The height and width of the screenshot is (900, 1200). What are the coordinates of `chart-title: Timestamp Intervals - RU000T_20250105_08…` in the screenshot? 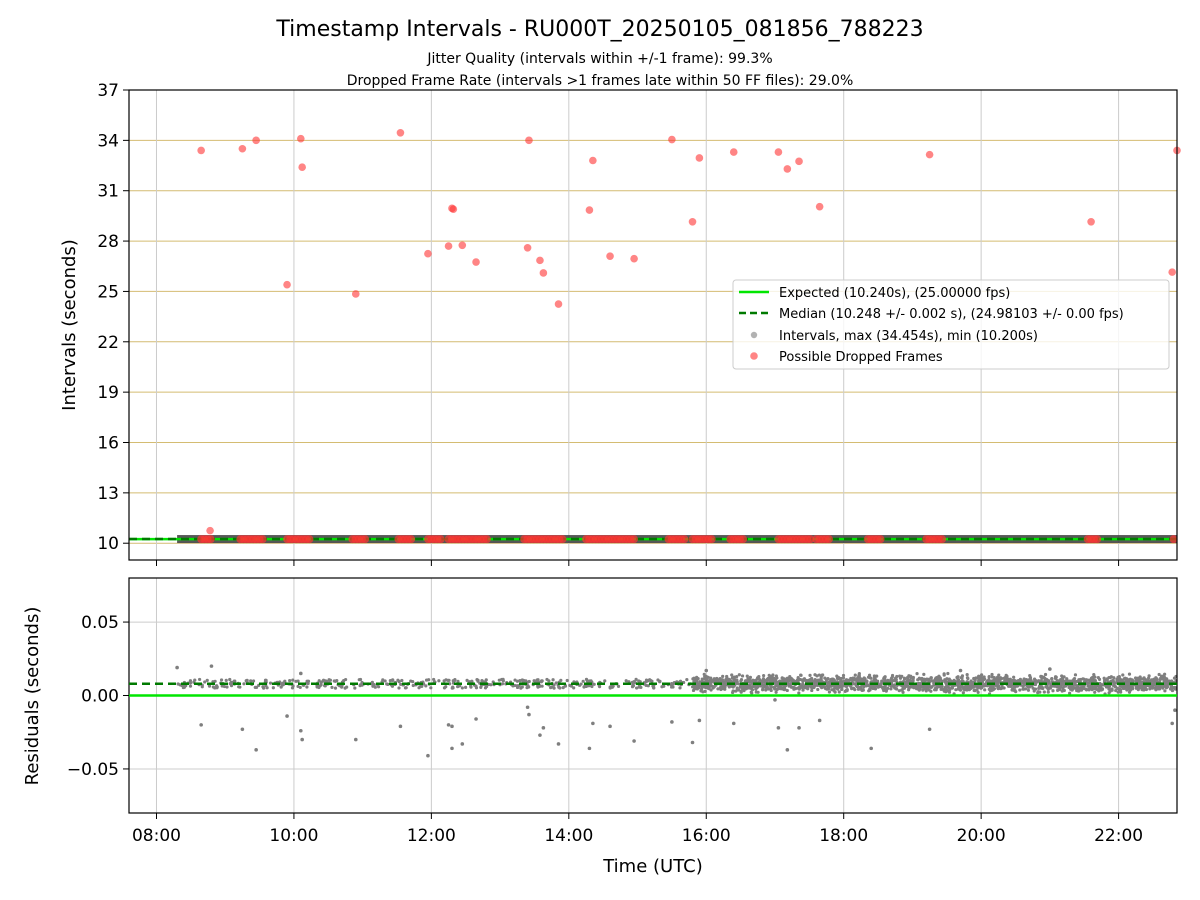 It's located at (599, 29).